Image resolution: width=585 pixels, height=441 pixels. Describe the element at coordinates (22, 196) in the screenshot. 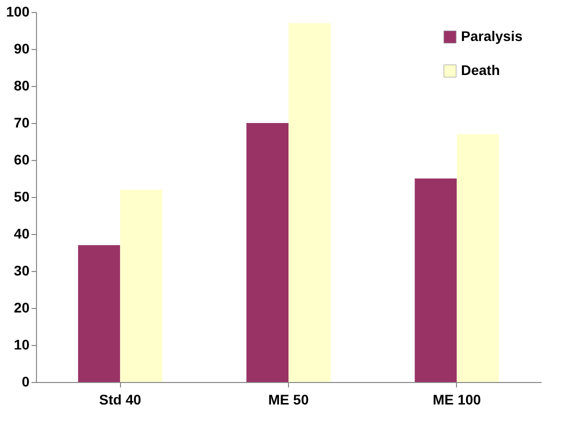

I see `y-tick-label: 50` at that location.